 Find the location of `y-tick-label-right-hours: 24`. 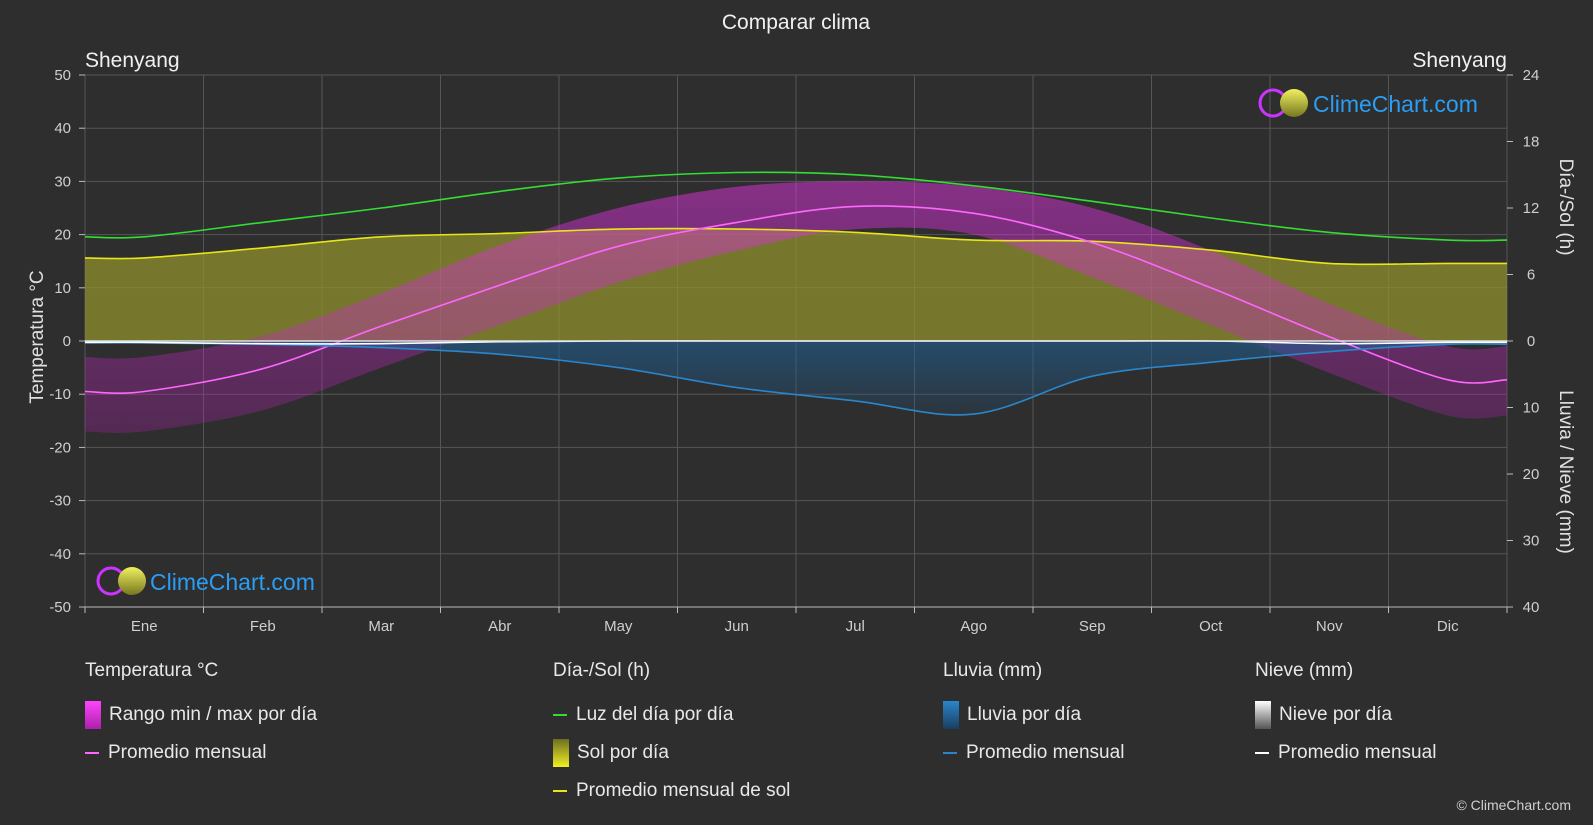

y-tick-label-right-hours: 24 is located at coordinates (1531, 75).